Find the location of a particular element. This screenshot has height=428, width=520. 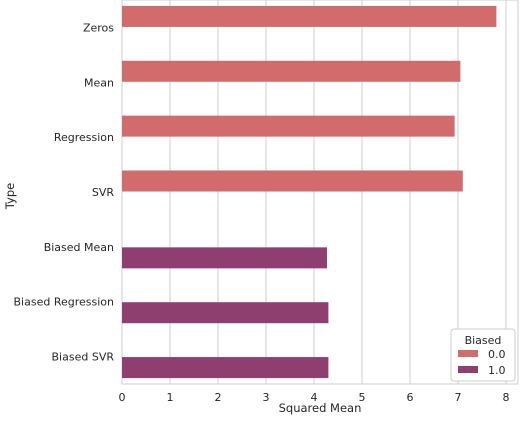

x-tick-labels: 0 1 2 3 4 5 6 7 8 is located at coordinates (314, 397).